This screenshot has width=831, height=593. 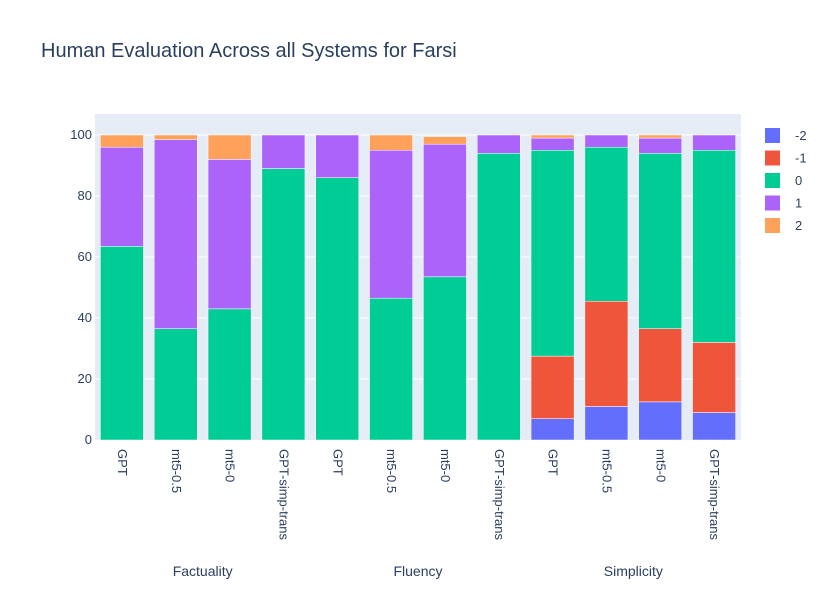 What do you see at coordinates (801, 135) in the screenshot?
I see `legend-label: -2` at bounding box center [801, 135].